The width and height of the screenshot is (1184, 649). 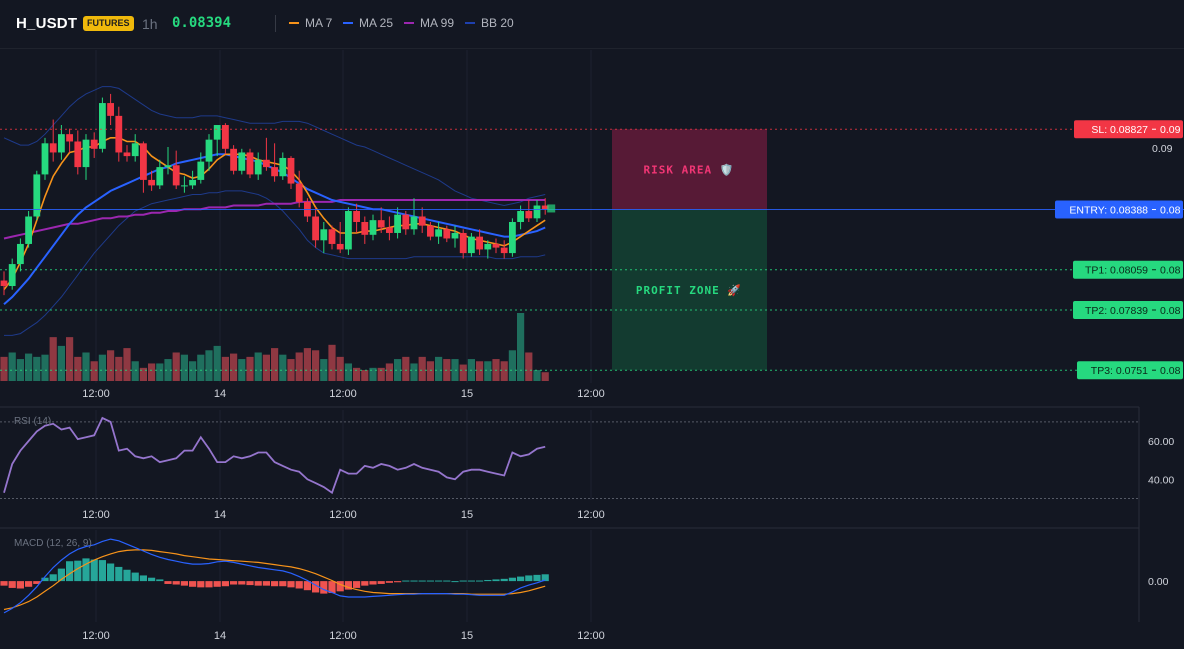 I want to click on legend-ma99: MA 99, so click(x=429, y=23).